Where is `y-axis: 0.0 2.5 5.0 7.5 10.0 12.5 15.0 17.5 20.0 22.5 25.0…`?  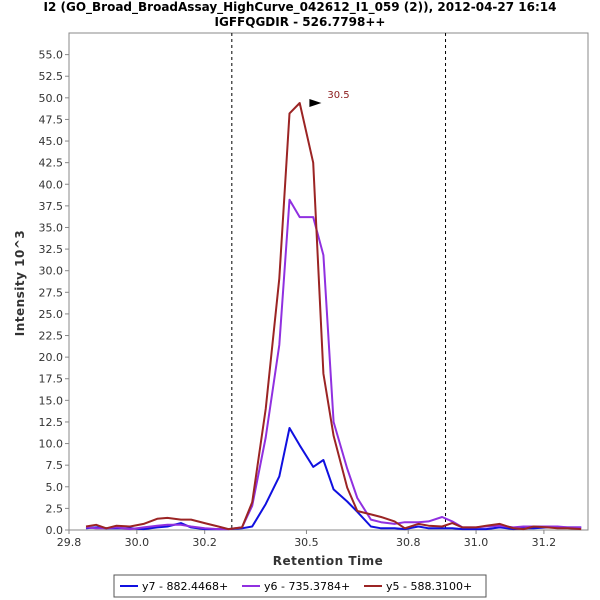
y-axis: 0.0 2.5 5.0 7.5 10.0 12.5 15.0 17.5 20.0 22.5 25.0… is located at coordinates (54, 293).